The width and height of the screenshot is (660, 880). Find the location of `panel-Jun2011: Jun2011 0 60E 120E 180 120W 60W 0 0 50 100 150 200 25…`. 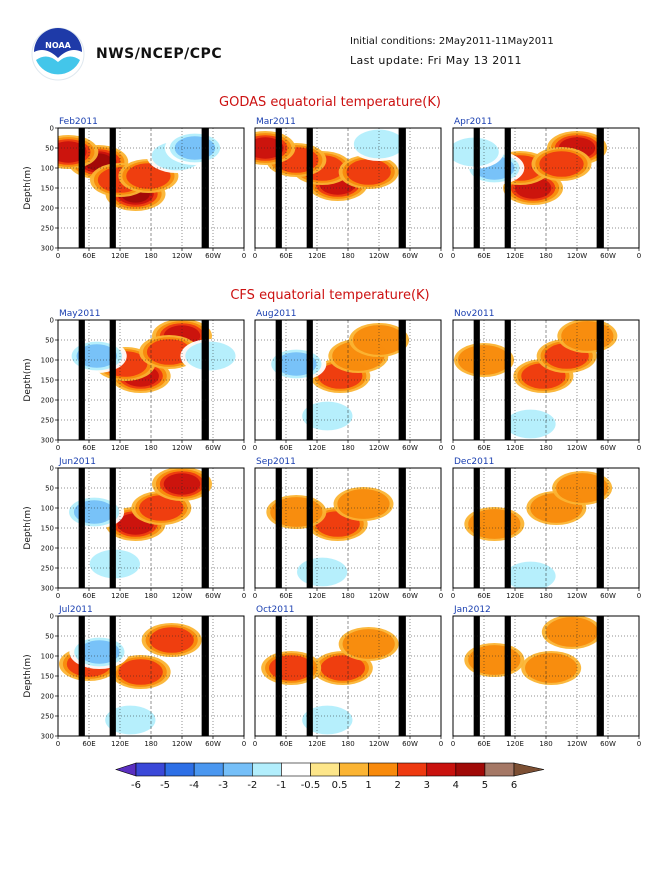

panel-Jun2011: Jun2011 0 60E 120E 180 120W 60W 0 0 50 100 150 200 25… is located at coordinates (134, 528).